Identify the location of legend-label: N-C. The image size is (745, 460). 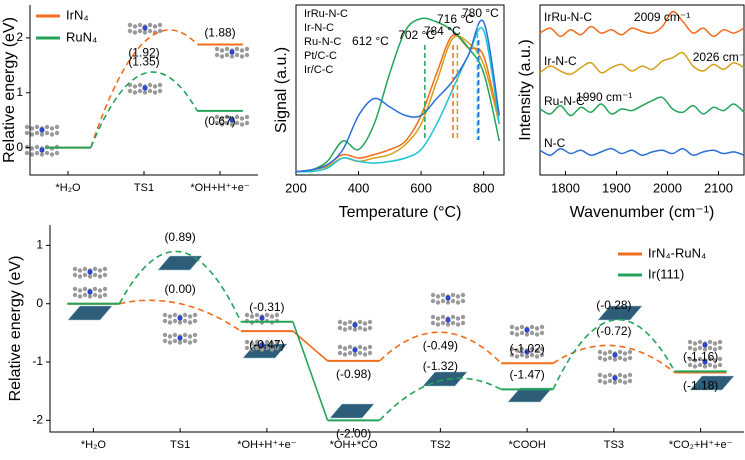
(555, 143).